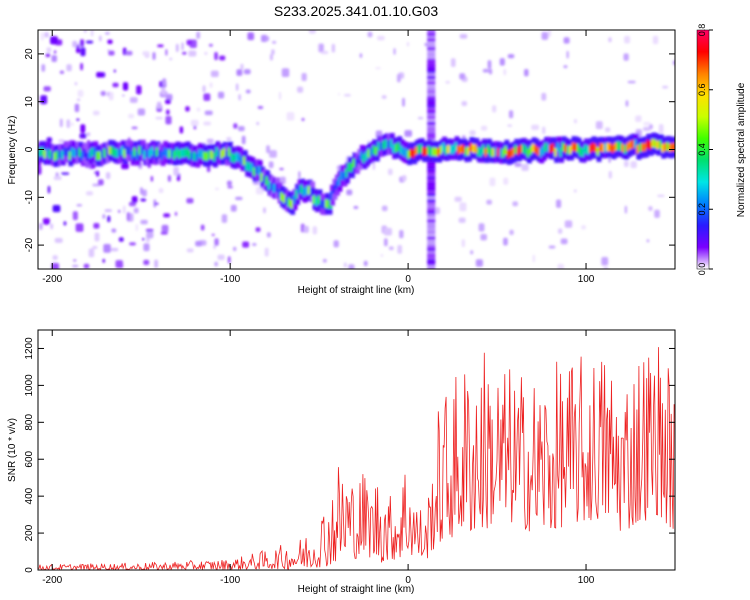  What do you see at coordinates (673, 147) in the screenshot?
I see `ridge-cell` at bounding box center [673, 147].